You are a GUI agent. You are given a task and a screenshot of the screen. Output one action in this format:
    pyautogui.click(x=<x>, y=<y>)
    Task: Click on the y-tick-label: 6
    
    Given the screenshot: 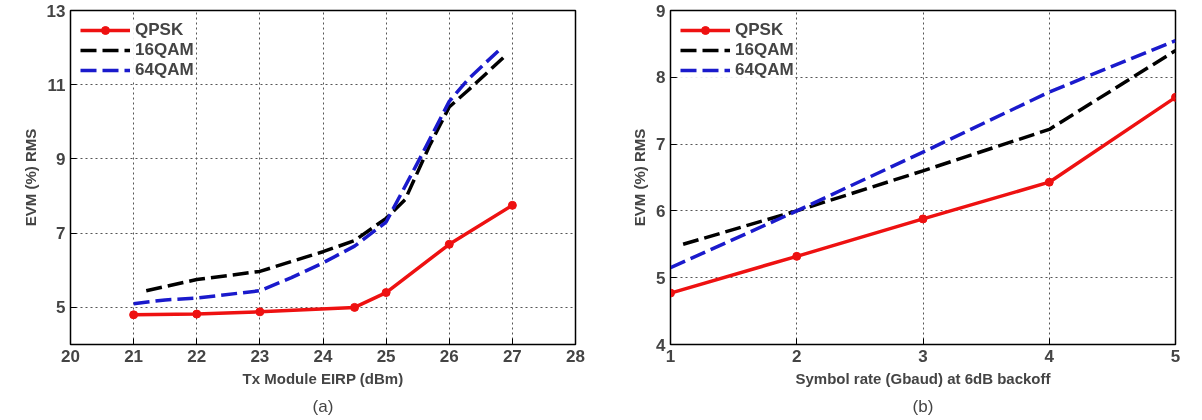 What is the action you would take?
    pyautogui.click(x=661, y=211)
    